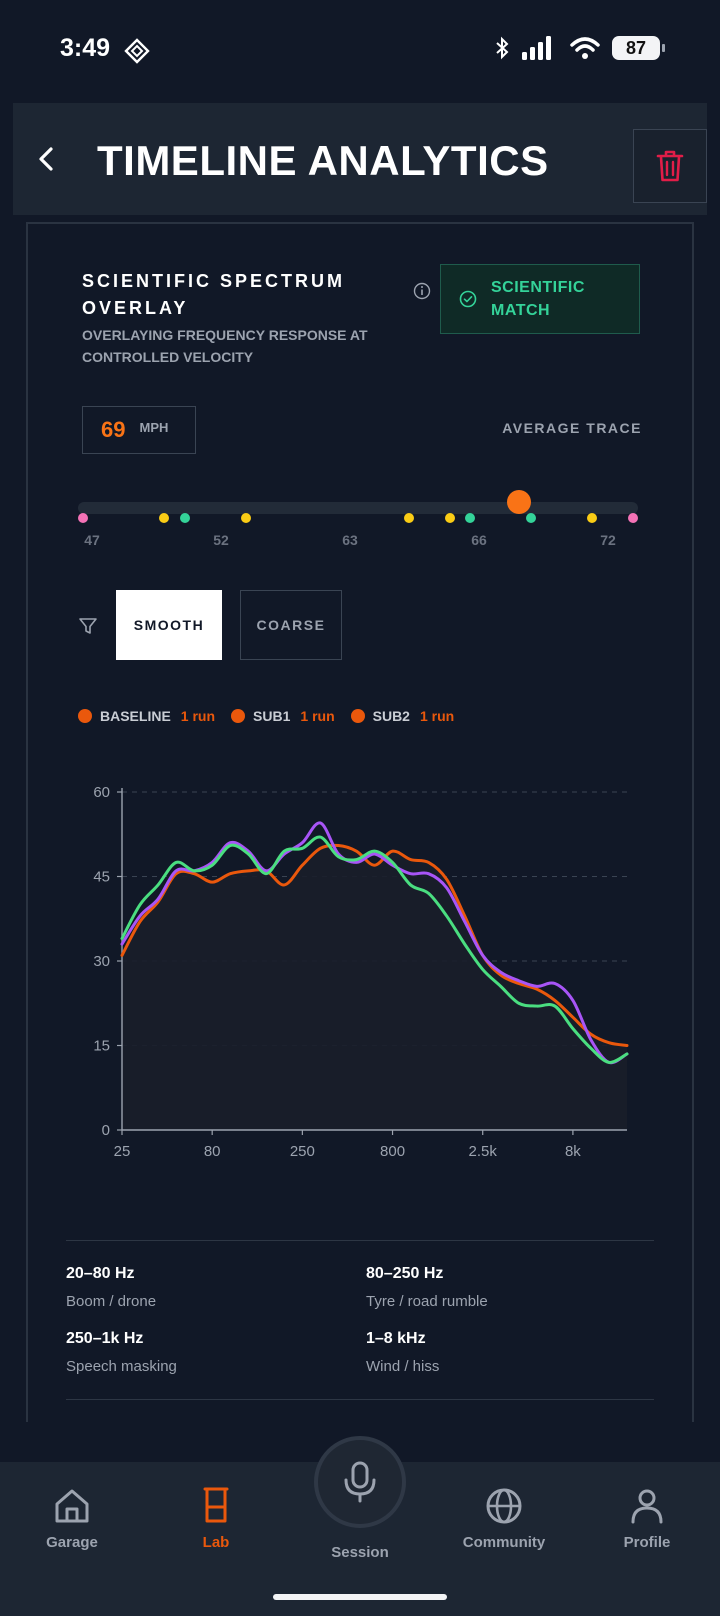 This screenshot has height=1616, width=720. I want to click on info-icon, so click(422, 291).